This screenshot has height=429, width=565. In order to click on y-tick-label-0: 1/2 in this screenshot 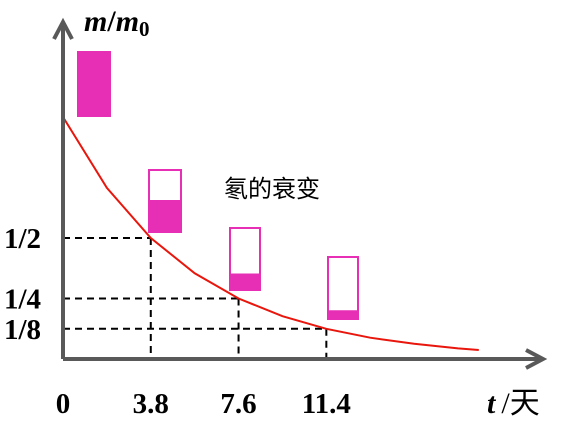, I will do `click(22, 239)`.